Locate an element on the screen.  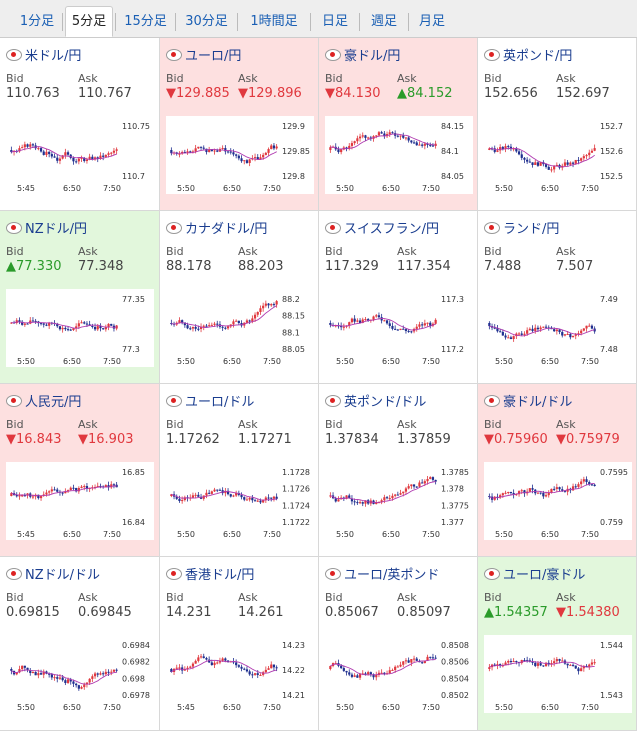
pair-name: 香港ドル/円 is located at coordinates (220, 575).